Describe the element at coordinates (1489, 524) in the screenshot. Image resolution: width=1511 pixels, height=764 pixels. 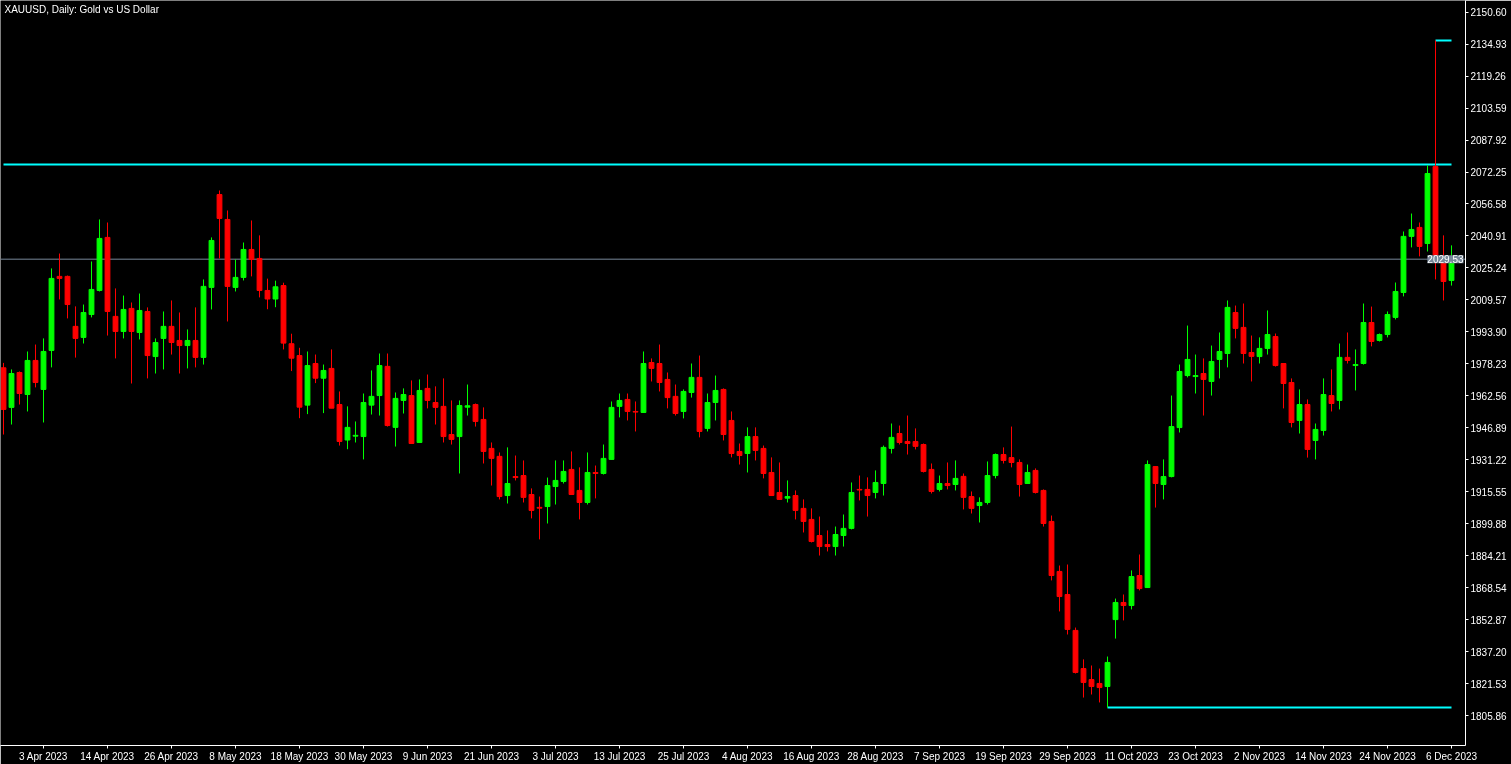
I see `y-tick-label: 1899.88` at that location.